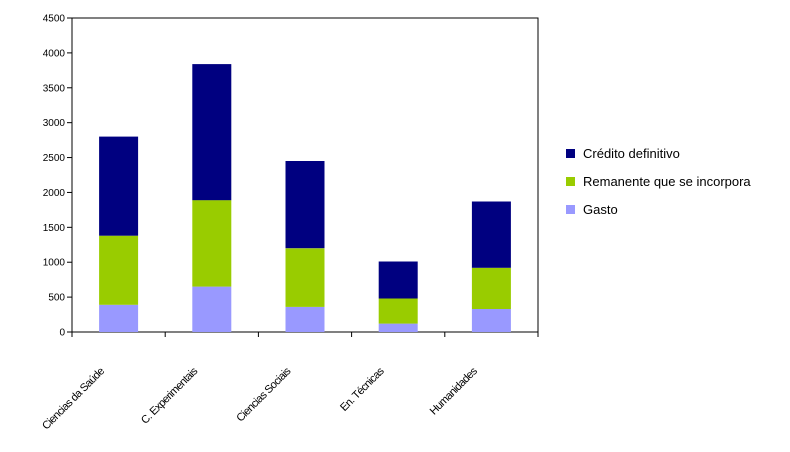  I want to click on legend-item-credito-definitivo: Crédito definitivo, so click(675, 153).